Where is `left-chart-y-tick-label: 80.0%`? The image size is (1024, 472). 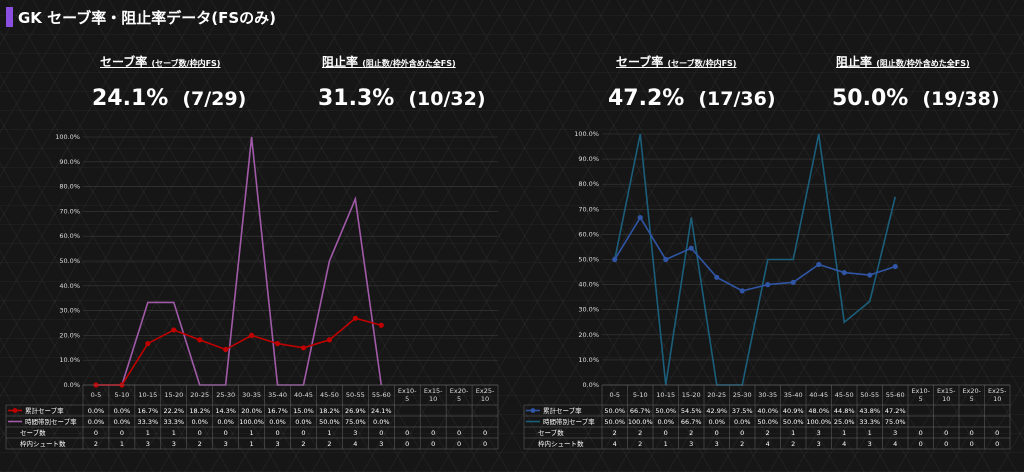
left-chart-y-tick-label: 80.0% is located at coordinates (69, 187).